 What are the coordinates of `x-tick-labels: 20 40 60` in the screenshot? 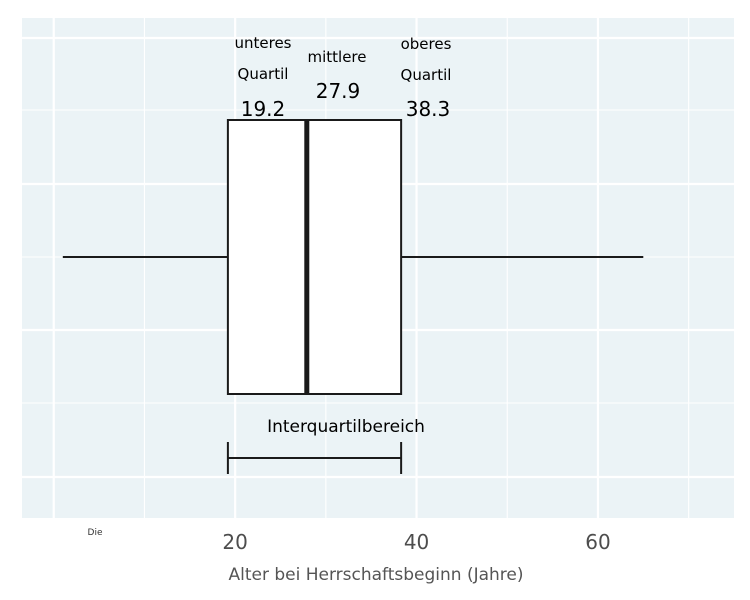 It's located at (416, 542).